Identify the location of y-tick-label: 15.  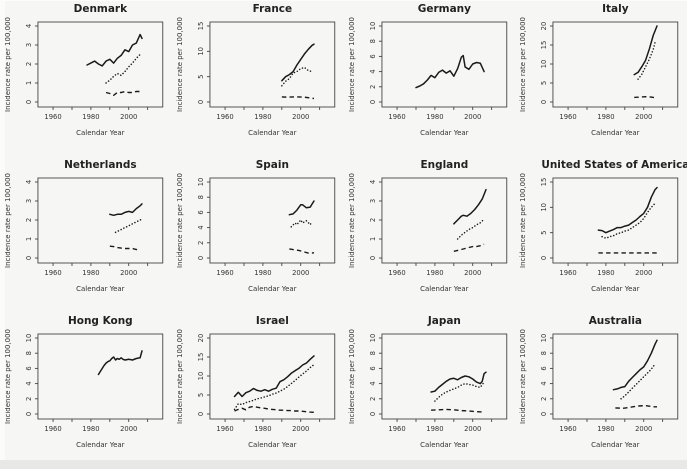
(201, 357).